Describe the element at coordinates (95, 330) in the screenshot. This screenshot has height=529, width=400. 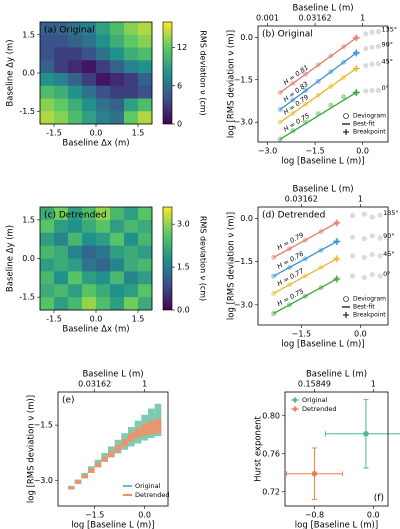
I see `x-axis-label: Baseline Δx (m)` at that location.